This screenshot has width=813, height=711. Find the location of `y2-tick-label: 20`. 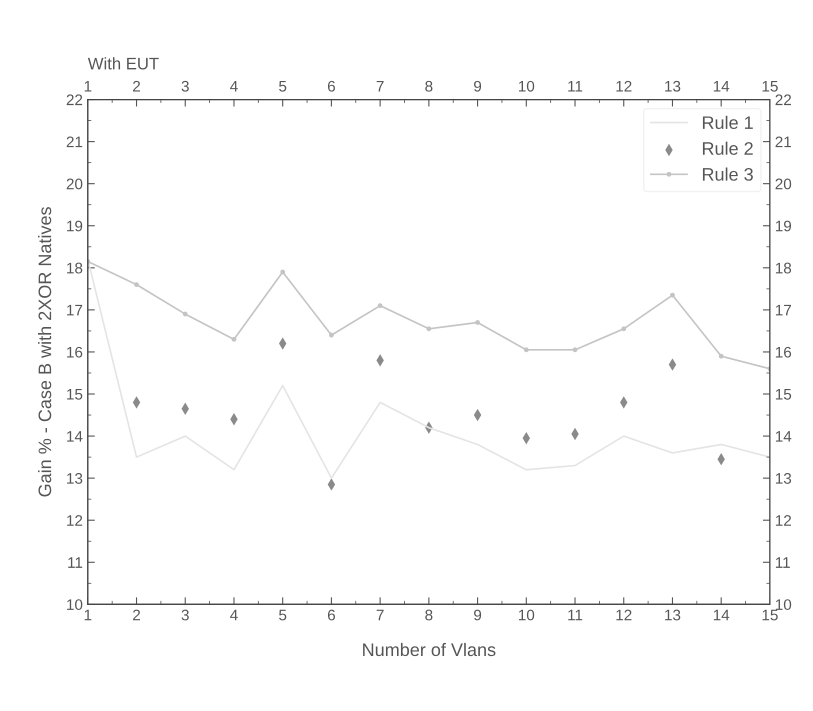

y2-tick-label: 20 is located at coordinates (784, 184).